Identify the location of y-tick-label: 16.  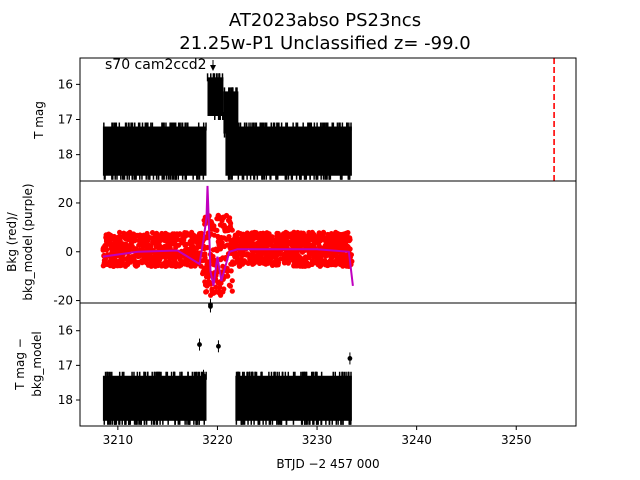
(65, 331).